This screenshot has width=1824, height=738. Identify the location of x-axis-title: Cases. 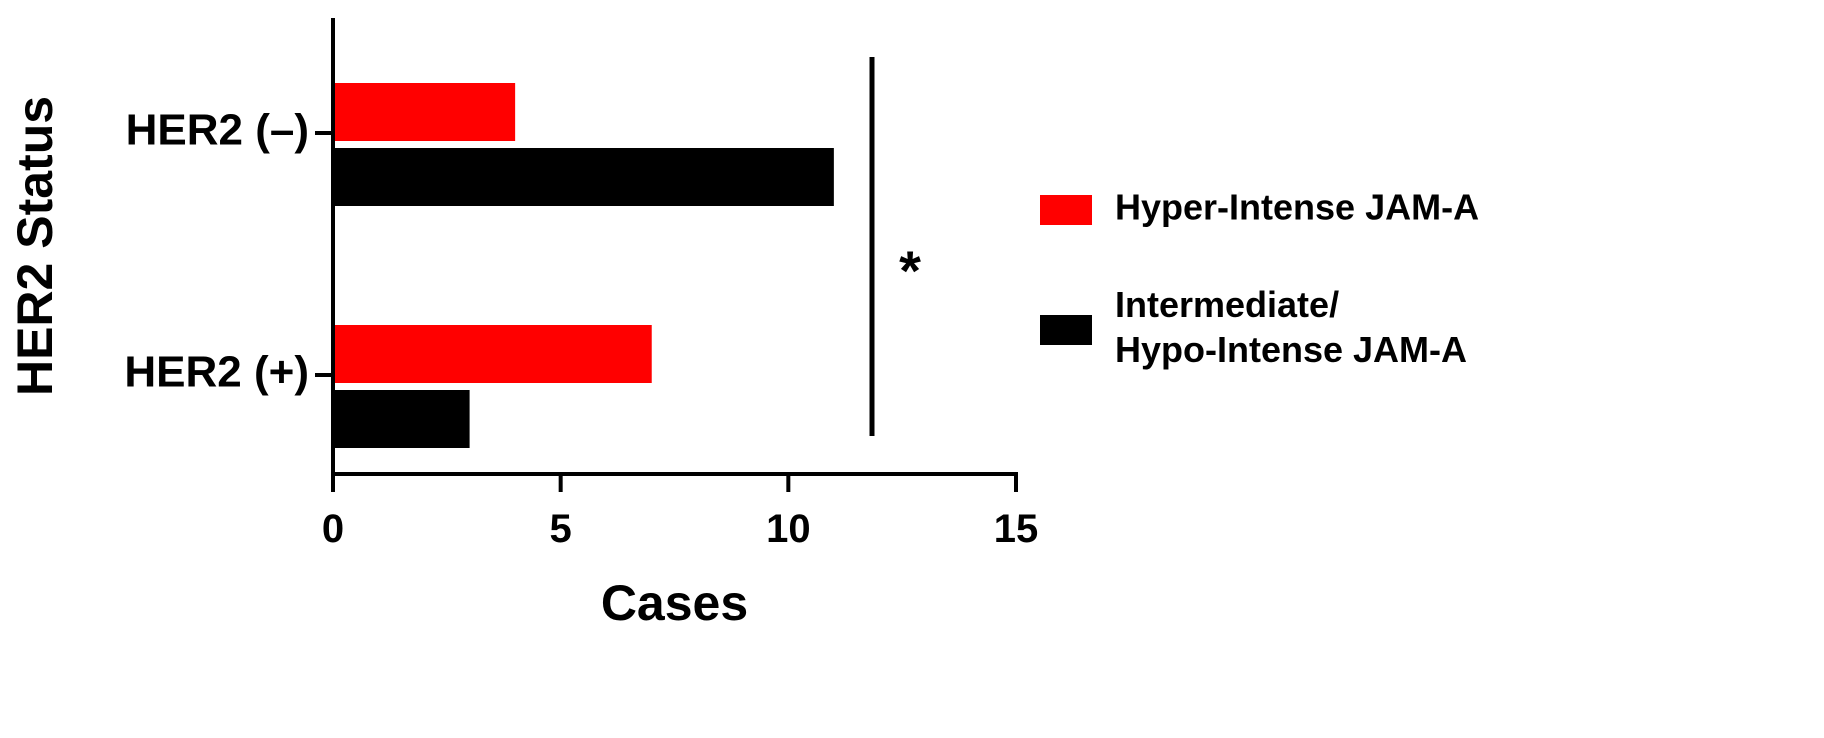
(674, 603).